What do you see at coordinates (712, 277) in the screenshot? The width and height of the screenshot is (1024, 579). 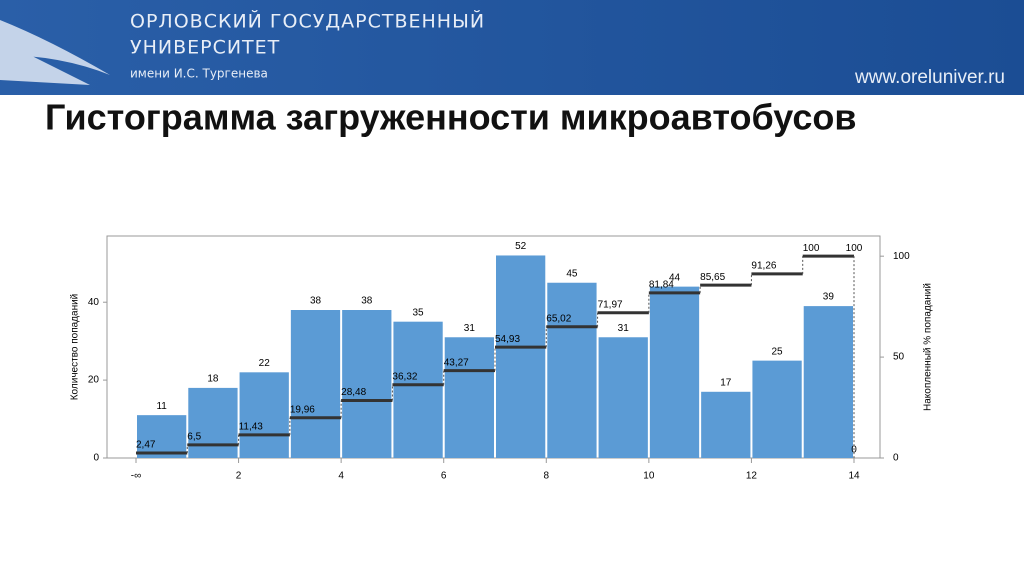 I see `cumulative-label: 85,65` at bounding box center [712, 277].